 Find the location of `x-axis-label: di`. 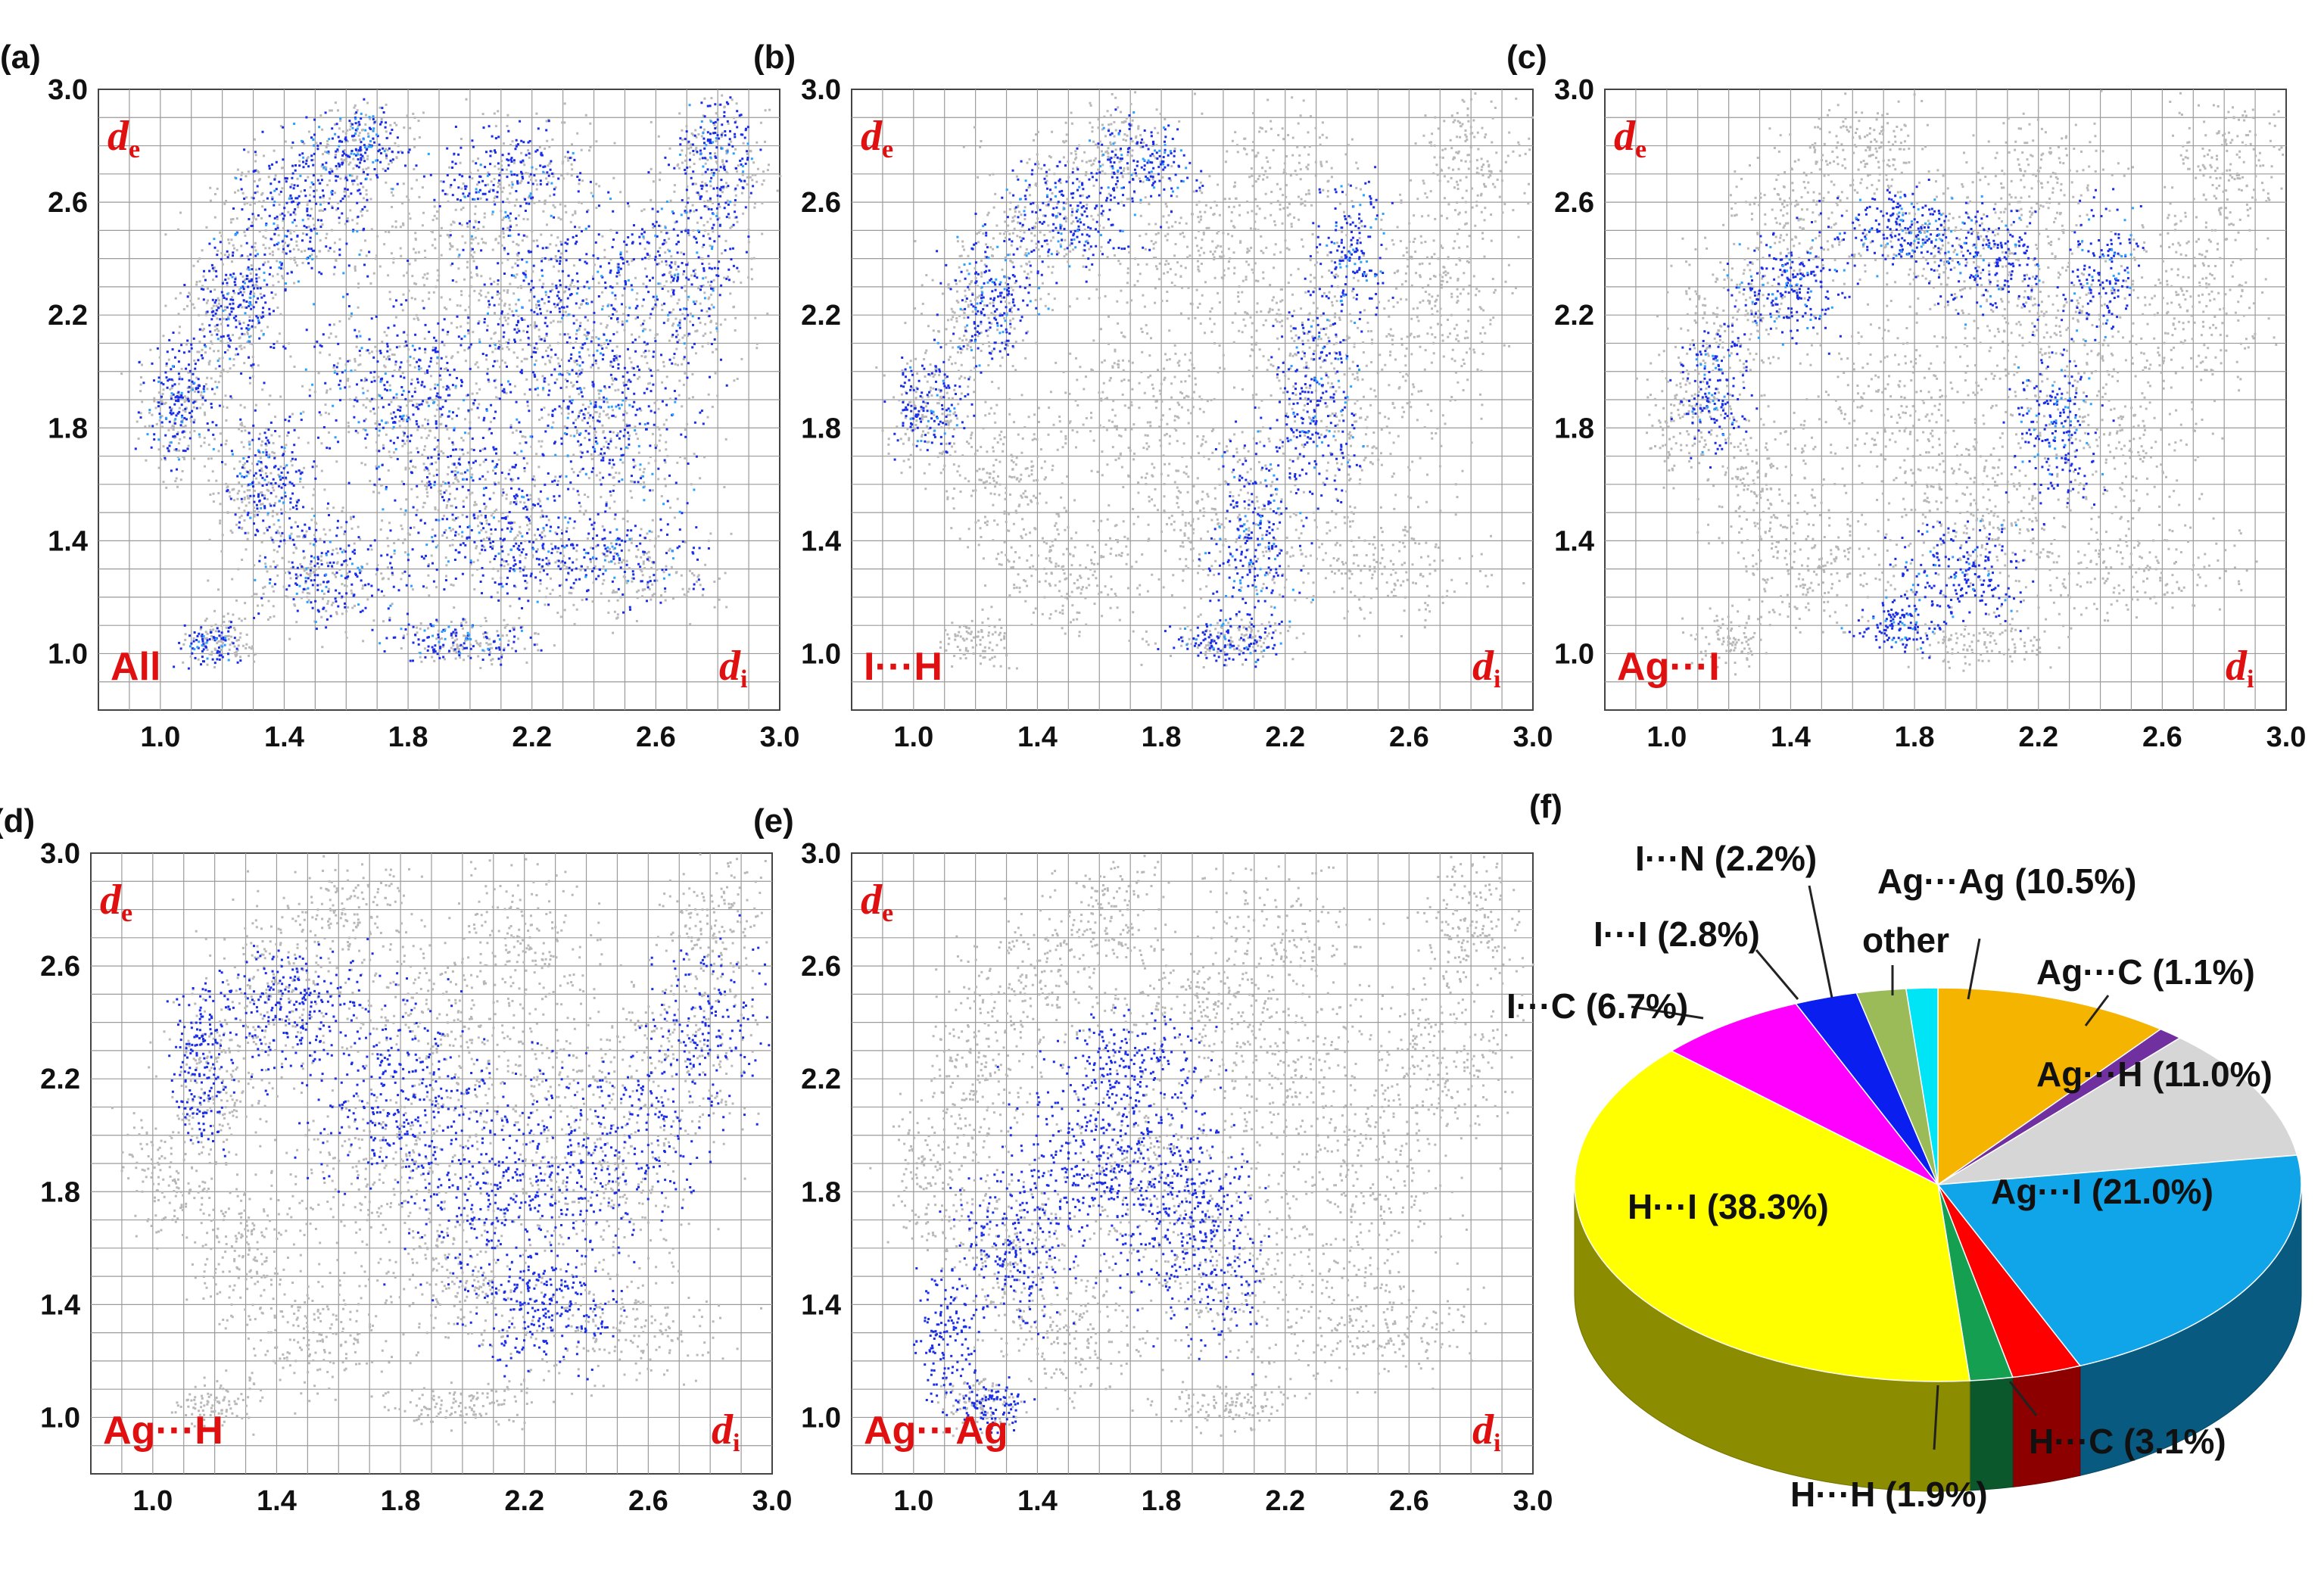

x-axis-label: di is located at coordinates (1486, 668).